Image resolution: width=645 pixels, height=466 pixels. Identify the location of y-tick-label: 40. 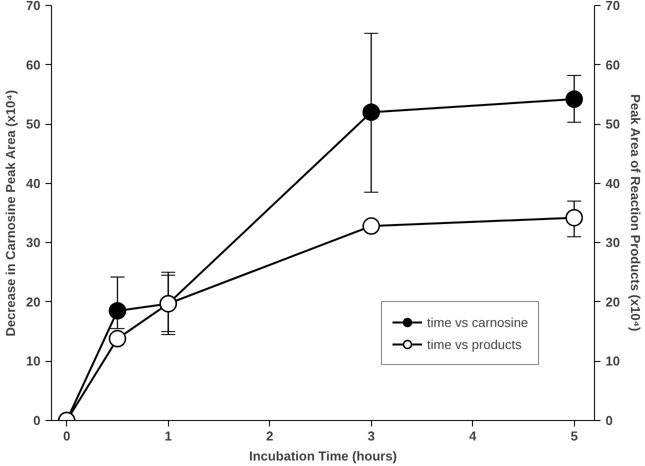
(33, 183).